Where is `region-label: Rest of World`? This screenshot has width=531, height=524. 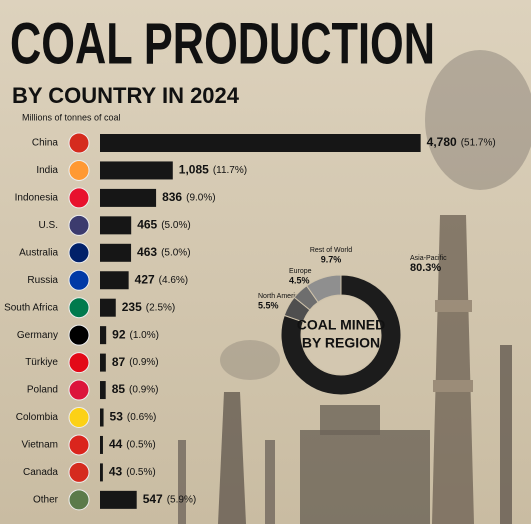 region-label: Rest of World is located at coordinates (331, 250).